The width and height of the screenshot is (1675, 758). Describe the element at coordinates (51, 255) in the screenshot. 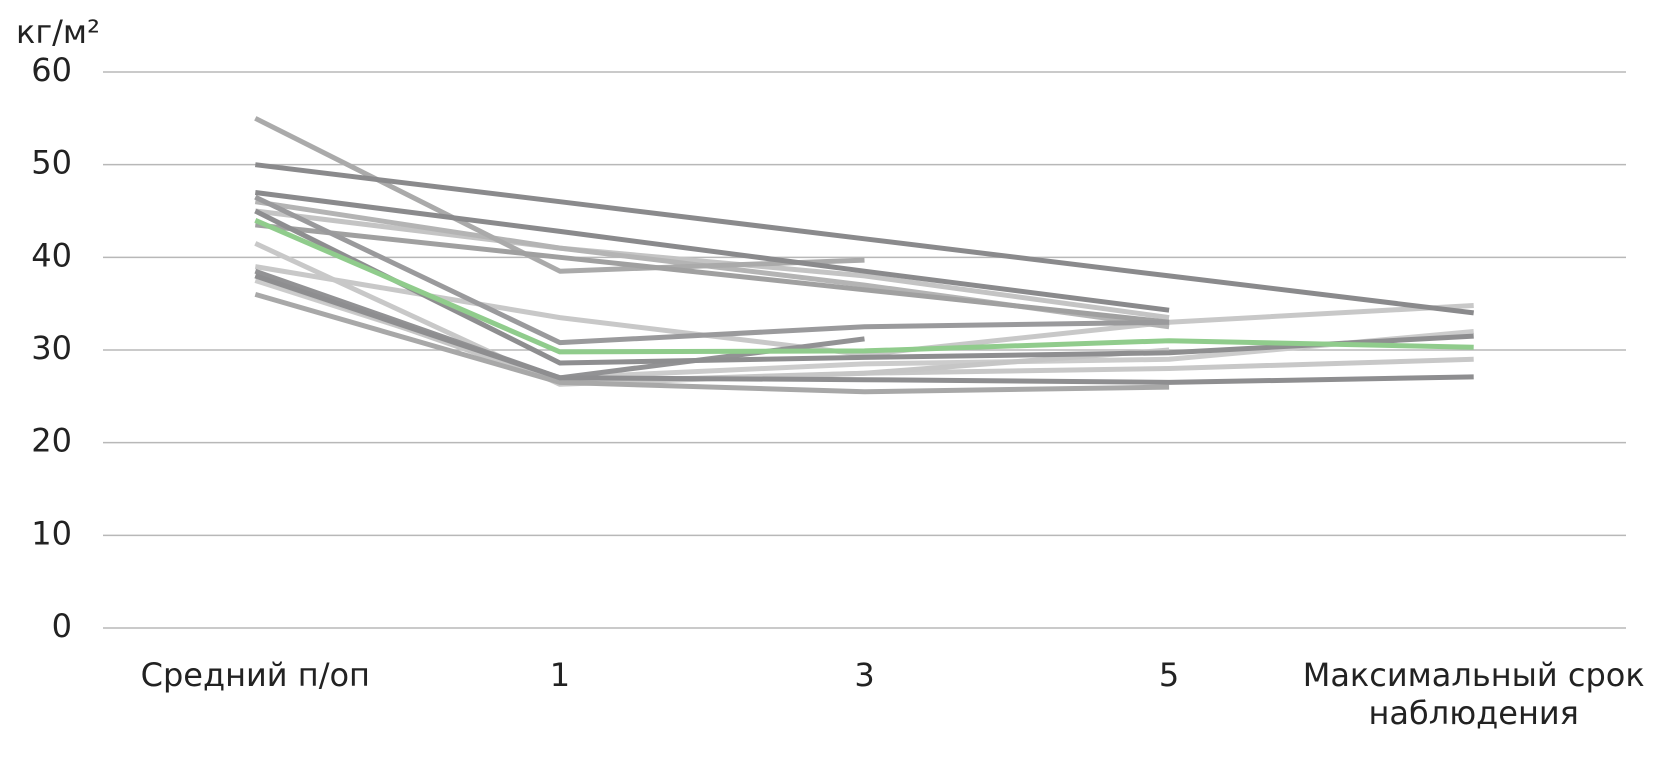

I see `y-tick-label: 40` at that location.